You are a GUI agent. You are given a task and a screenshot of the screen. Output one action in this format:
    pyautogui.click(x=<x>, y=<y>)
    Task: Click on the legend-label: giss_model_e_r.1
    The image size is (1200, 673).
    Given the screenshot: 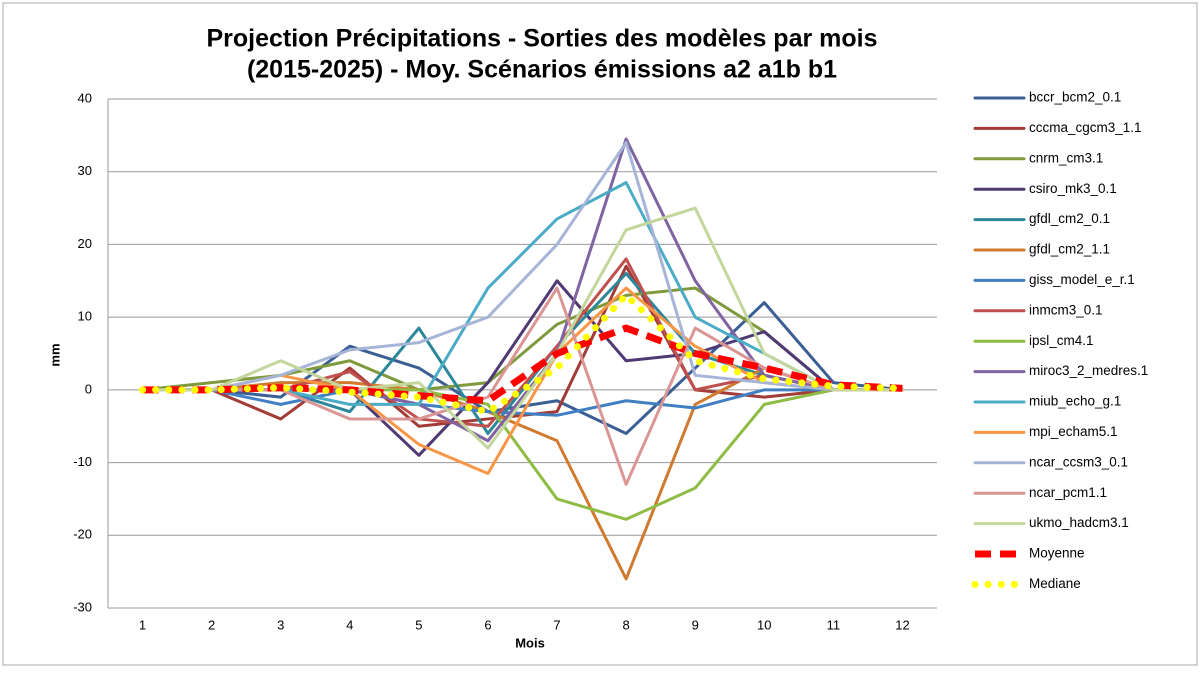 What is the action you would take?
    pyautogui.click(x=1082, y=279)
    